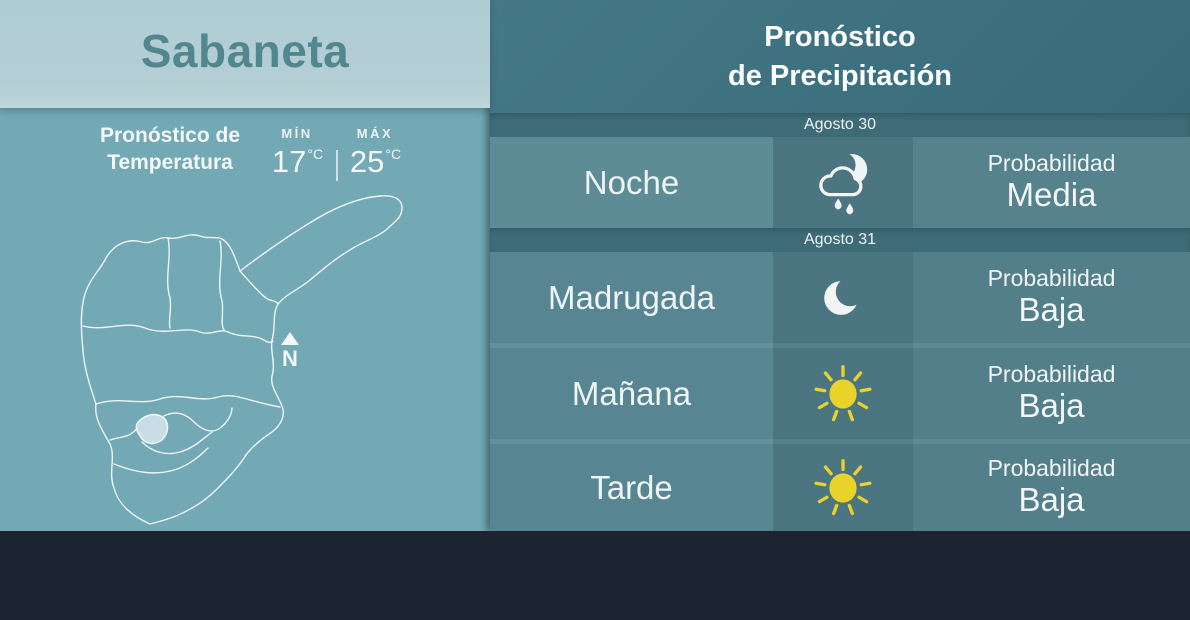 The image size is (1190, 620). I want to click on map-outer-boundary, so click(241, 360).